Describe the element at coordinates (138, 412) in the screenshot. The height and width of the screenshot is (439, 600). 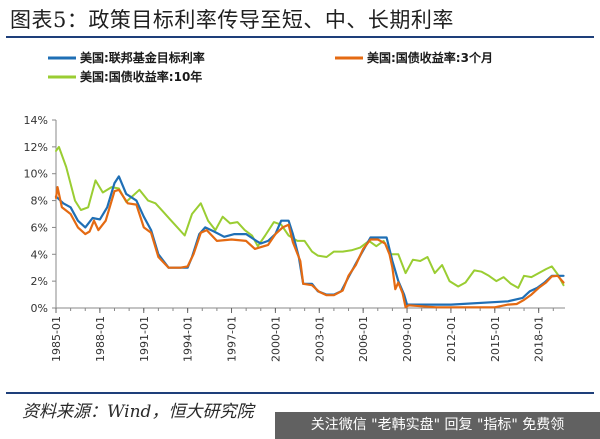
I see `source-note: 资料来源：Wind，恒大研究院` at that location.